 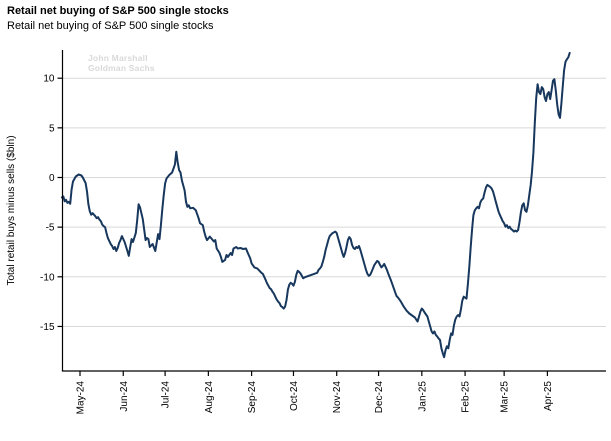 I want to click on x-tick-label-Nov-24: Nov-24, so click(x=337, y=397).